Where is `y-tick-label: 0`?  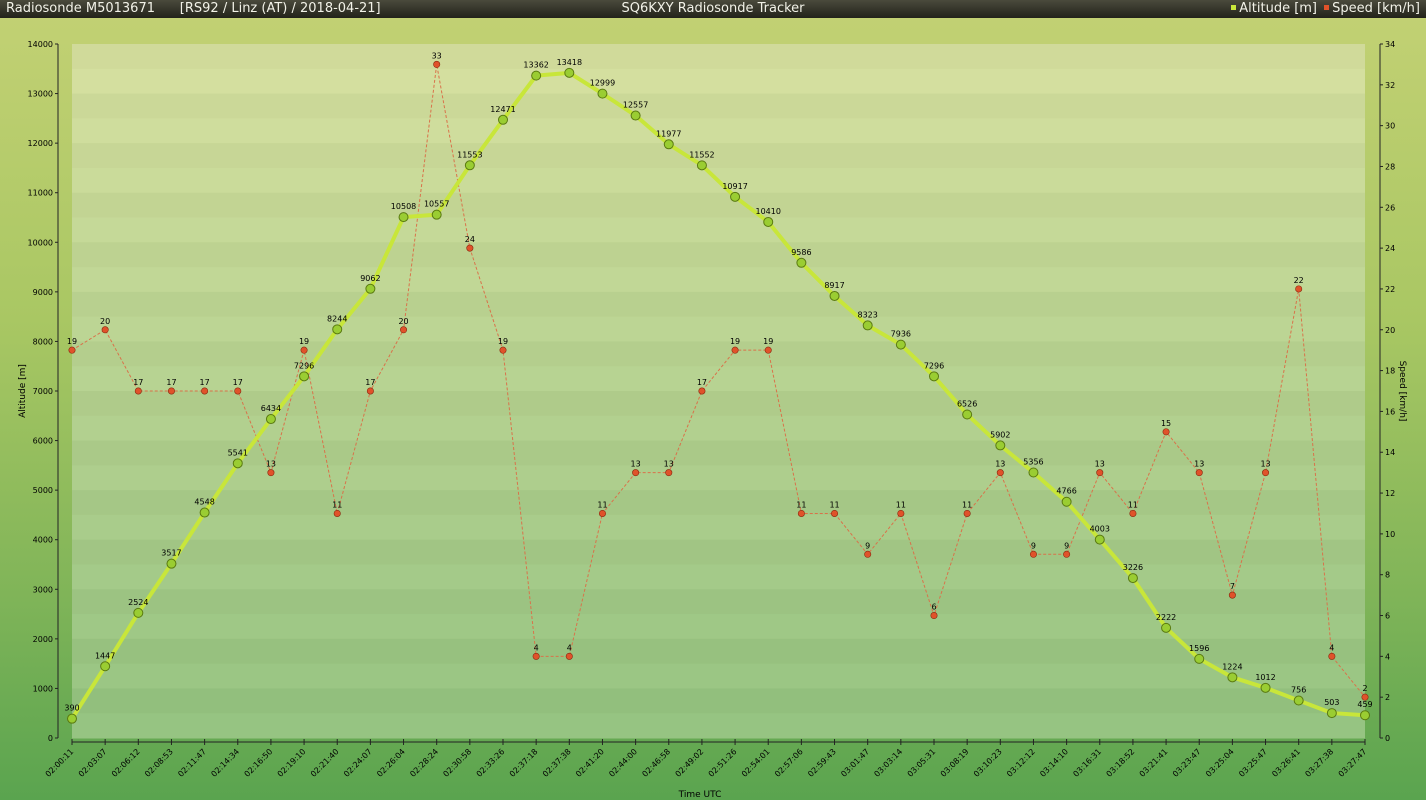
y-tick-label: 0 is located at coordinates (50, 738).